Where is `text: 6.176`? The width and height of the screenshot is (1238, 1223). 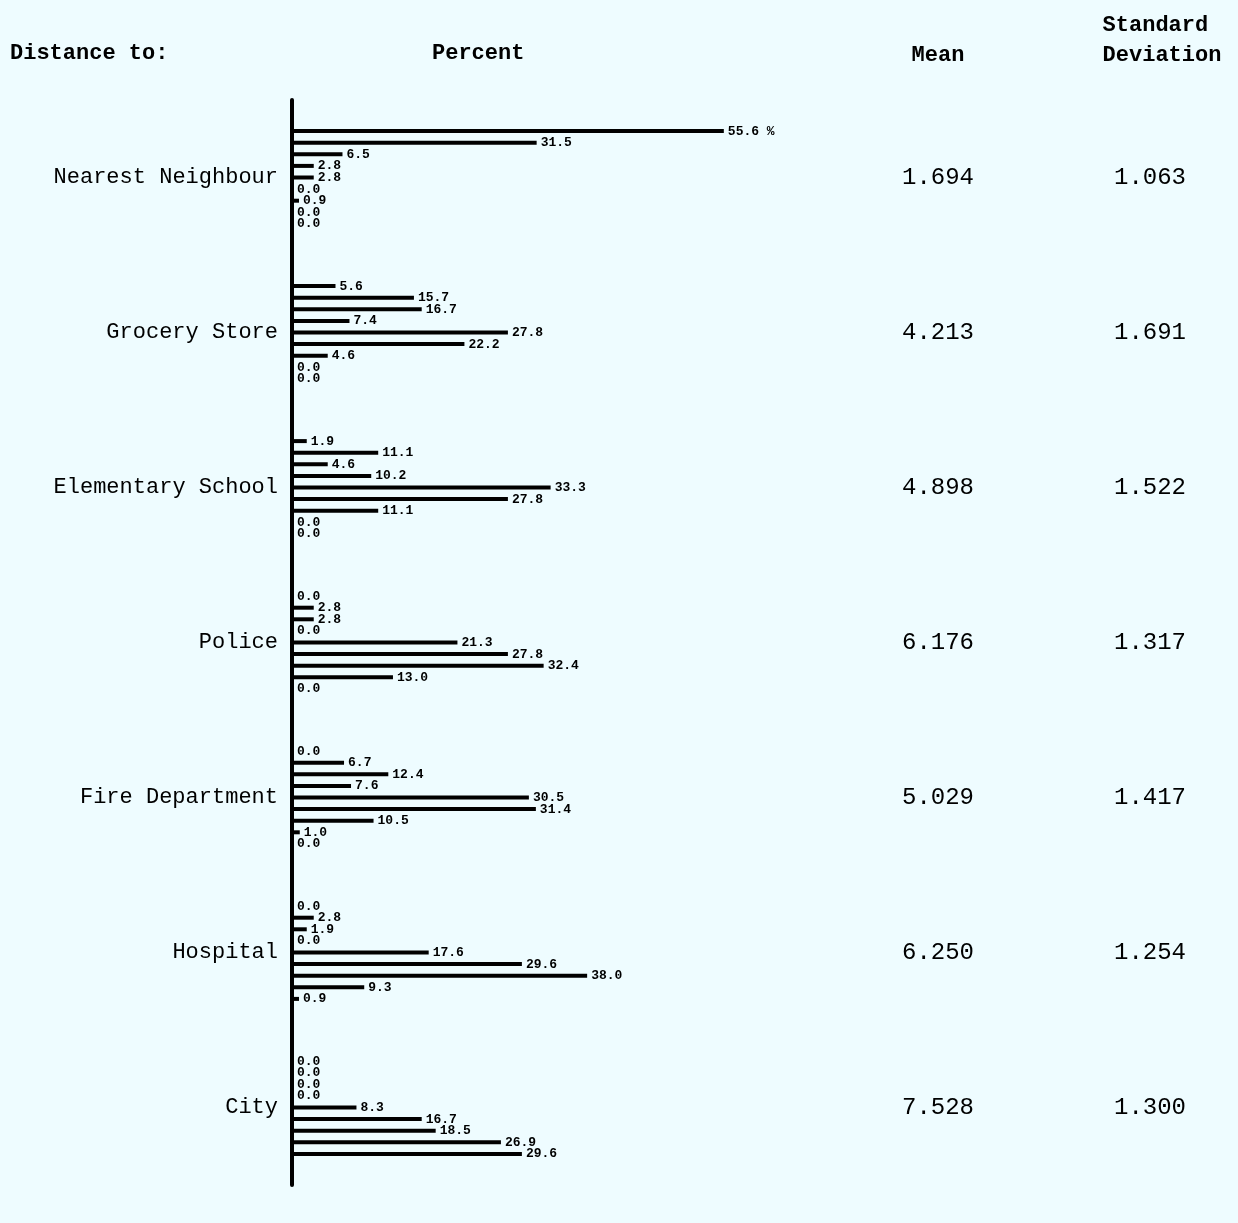
text: 6.176 is located at coordinates (938, 642).